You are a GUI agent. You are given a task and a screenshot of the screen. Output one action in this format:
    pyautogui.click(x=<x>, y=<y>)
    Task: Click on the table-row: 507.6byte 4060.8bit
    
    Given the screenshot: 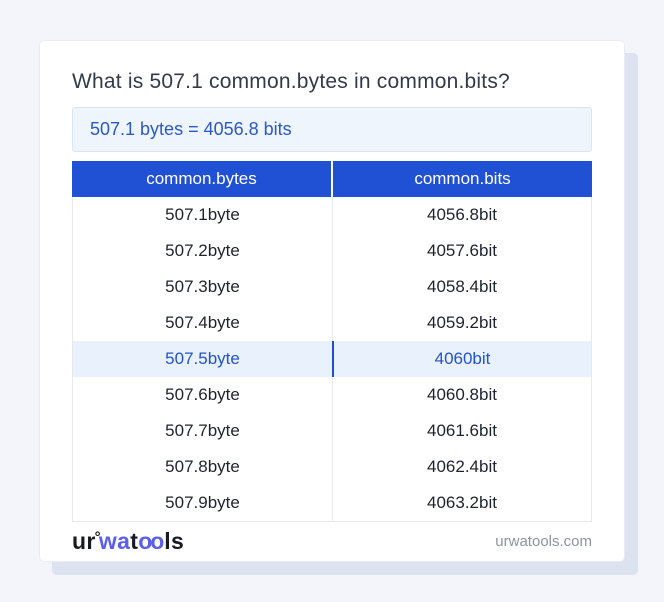 What is the action you would take?
    pyautogui.click(x=332, y=395)
    